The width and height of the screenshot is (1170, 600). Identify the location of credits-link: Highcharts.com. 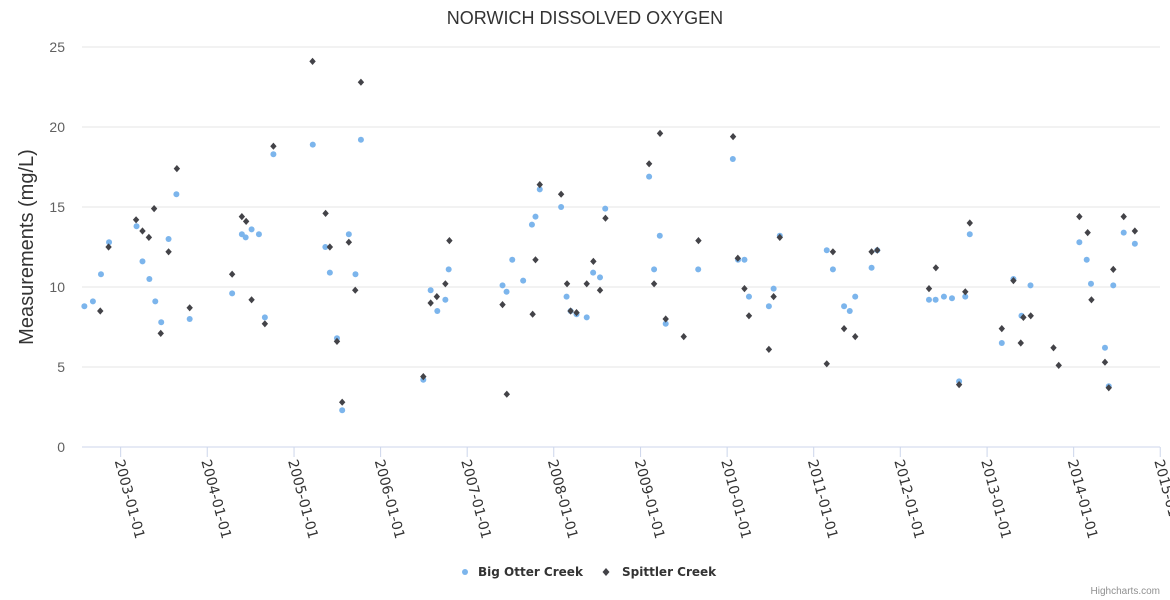
(1125, 591).